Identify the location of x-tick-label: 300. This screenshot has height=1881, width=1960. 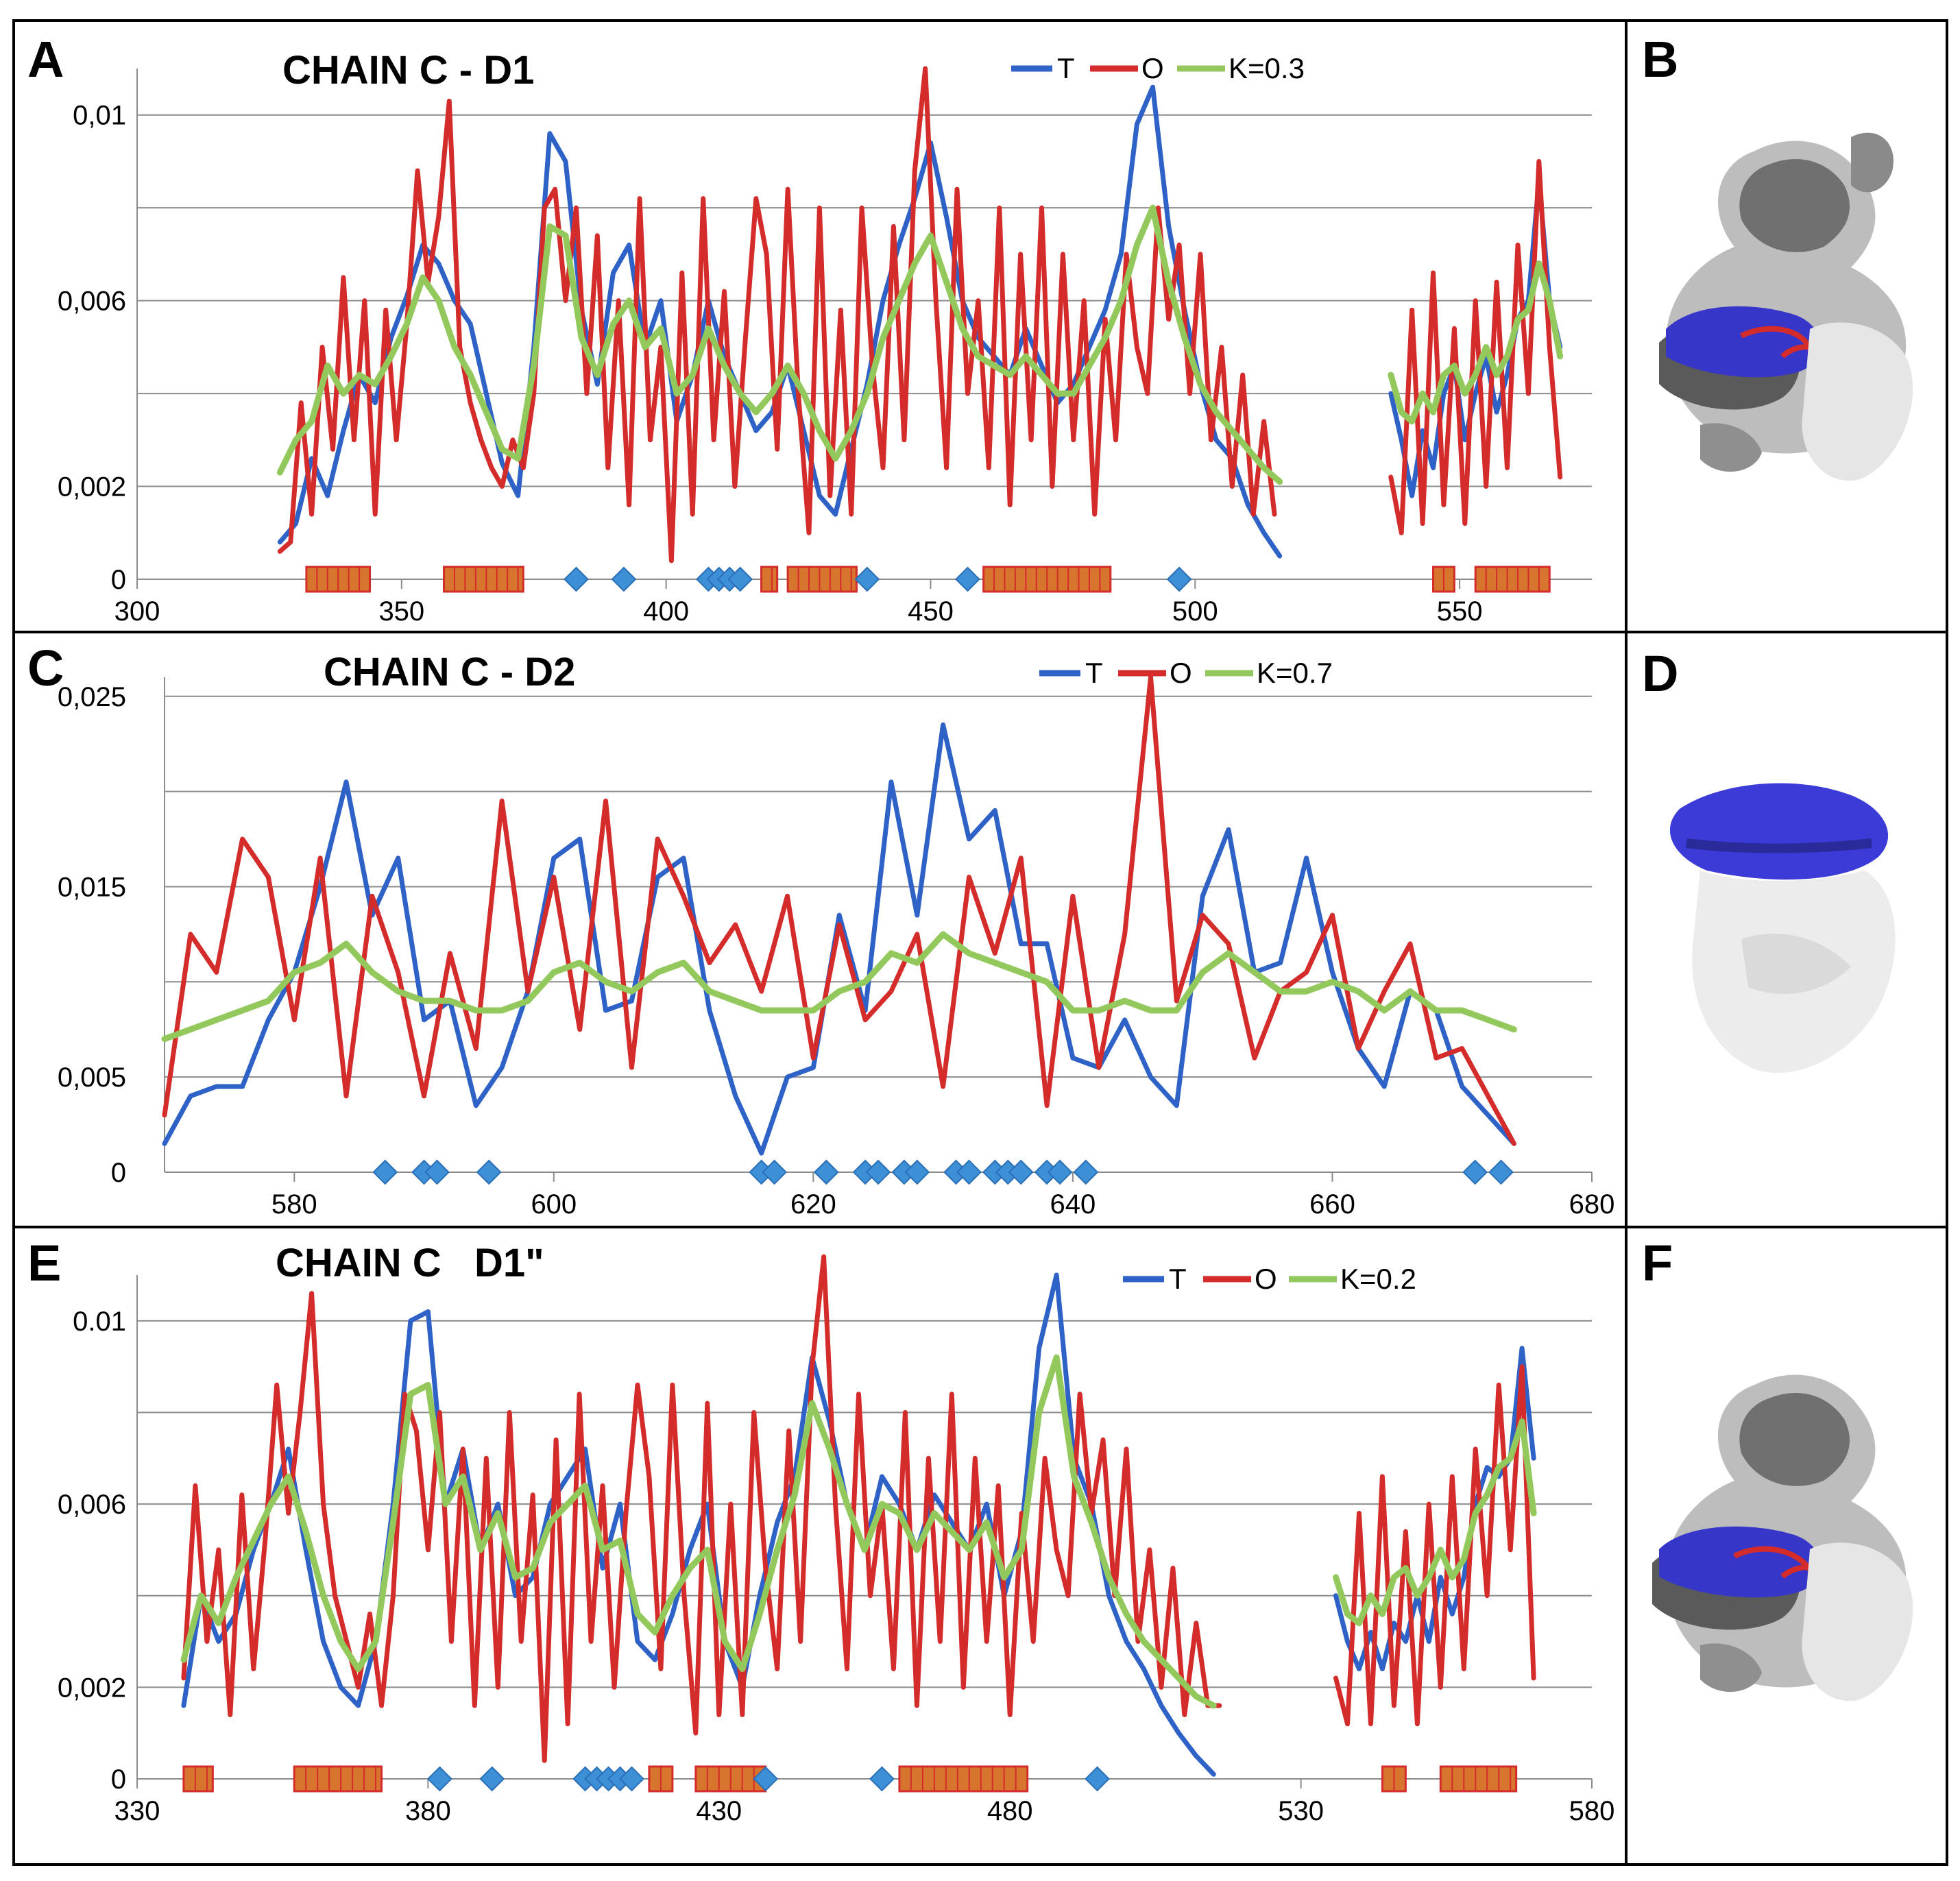
(137, 611).